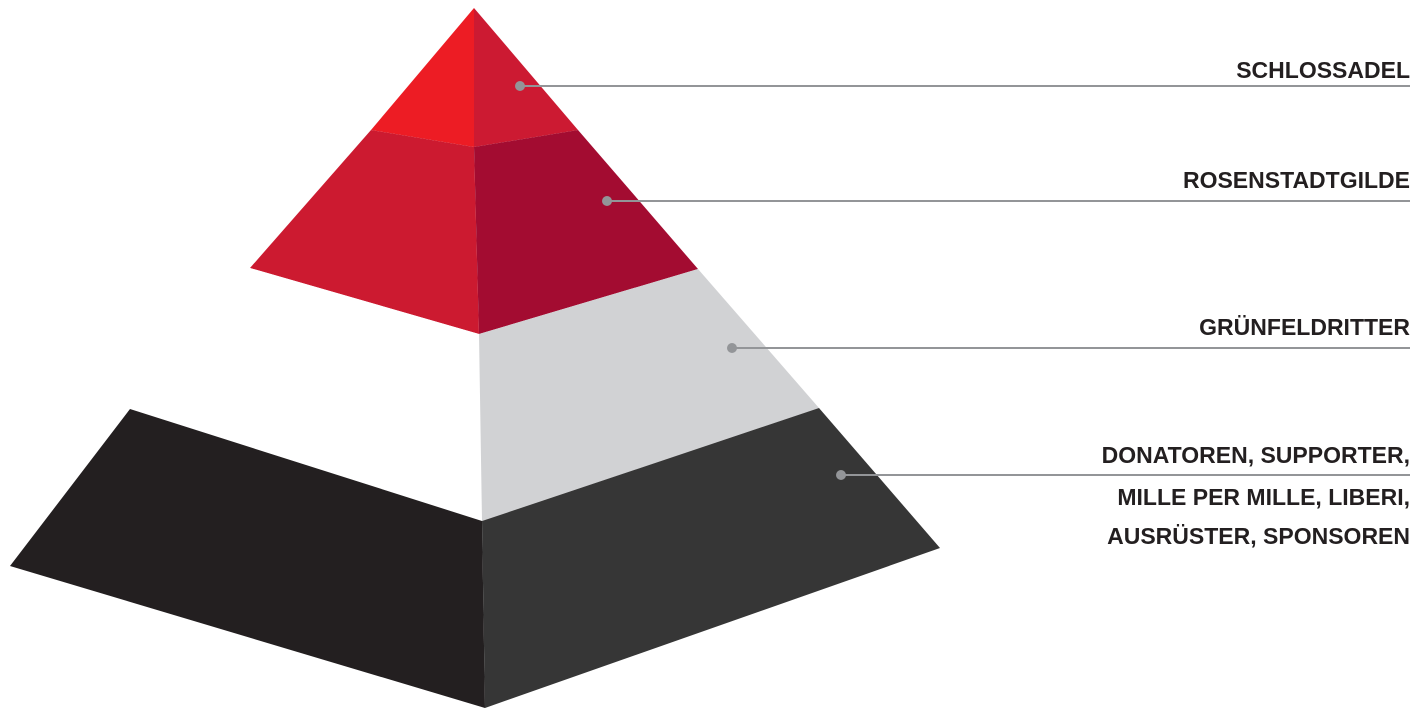  Describe the element at coordinates (1256, 455) in the screenshot. I see `label-donatoren-line-1: DONATOREN, SUPPORTER,` at that location.